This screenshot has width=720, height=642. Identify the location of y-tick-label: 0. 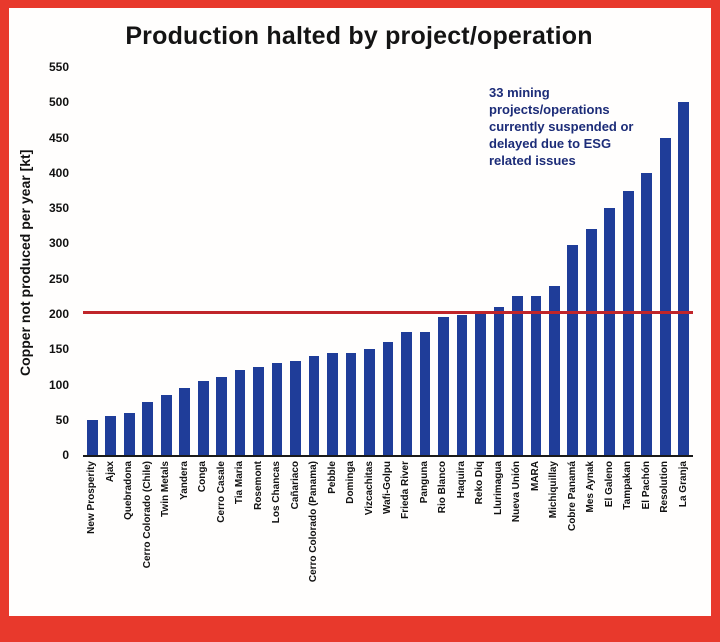
(65, 455).